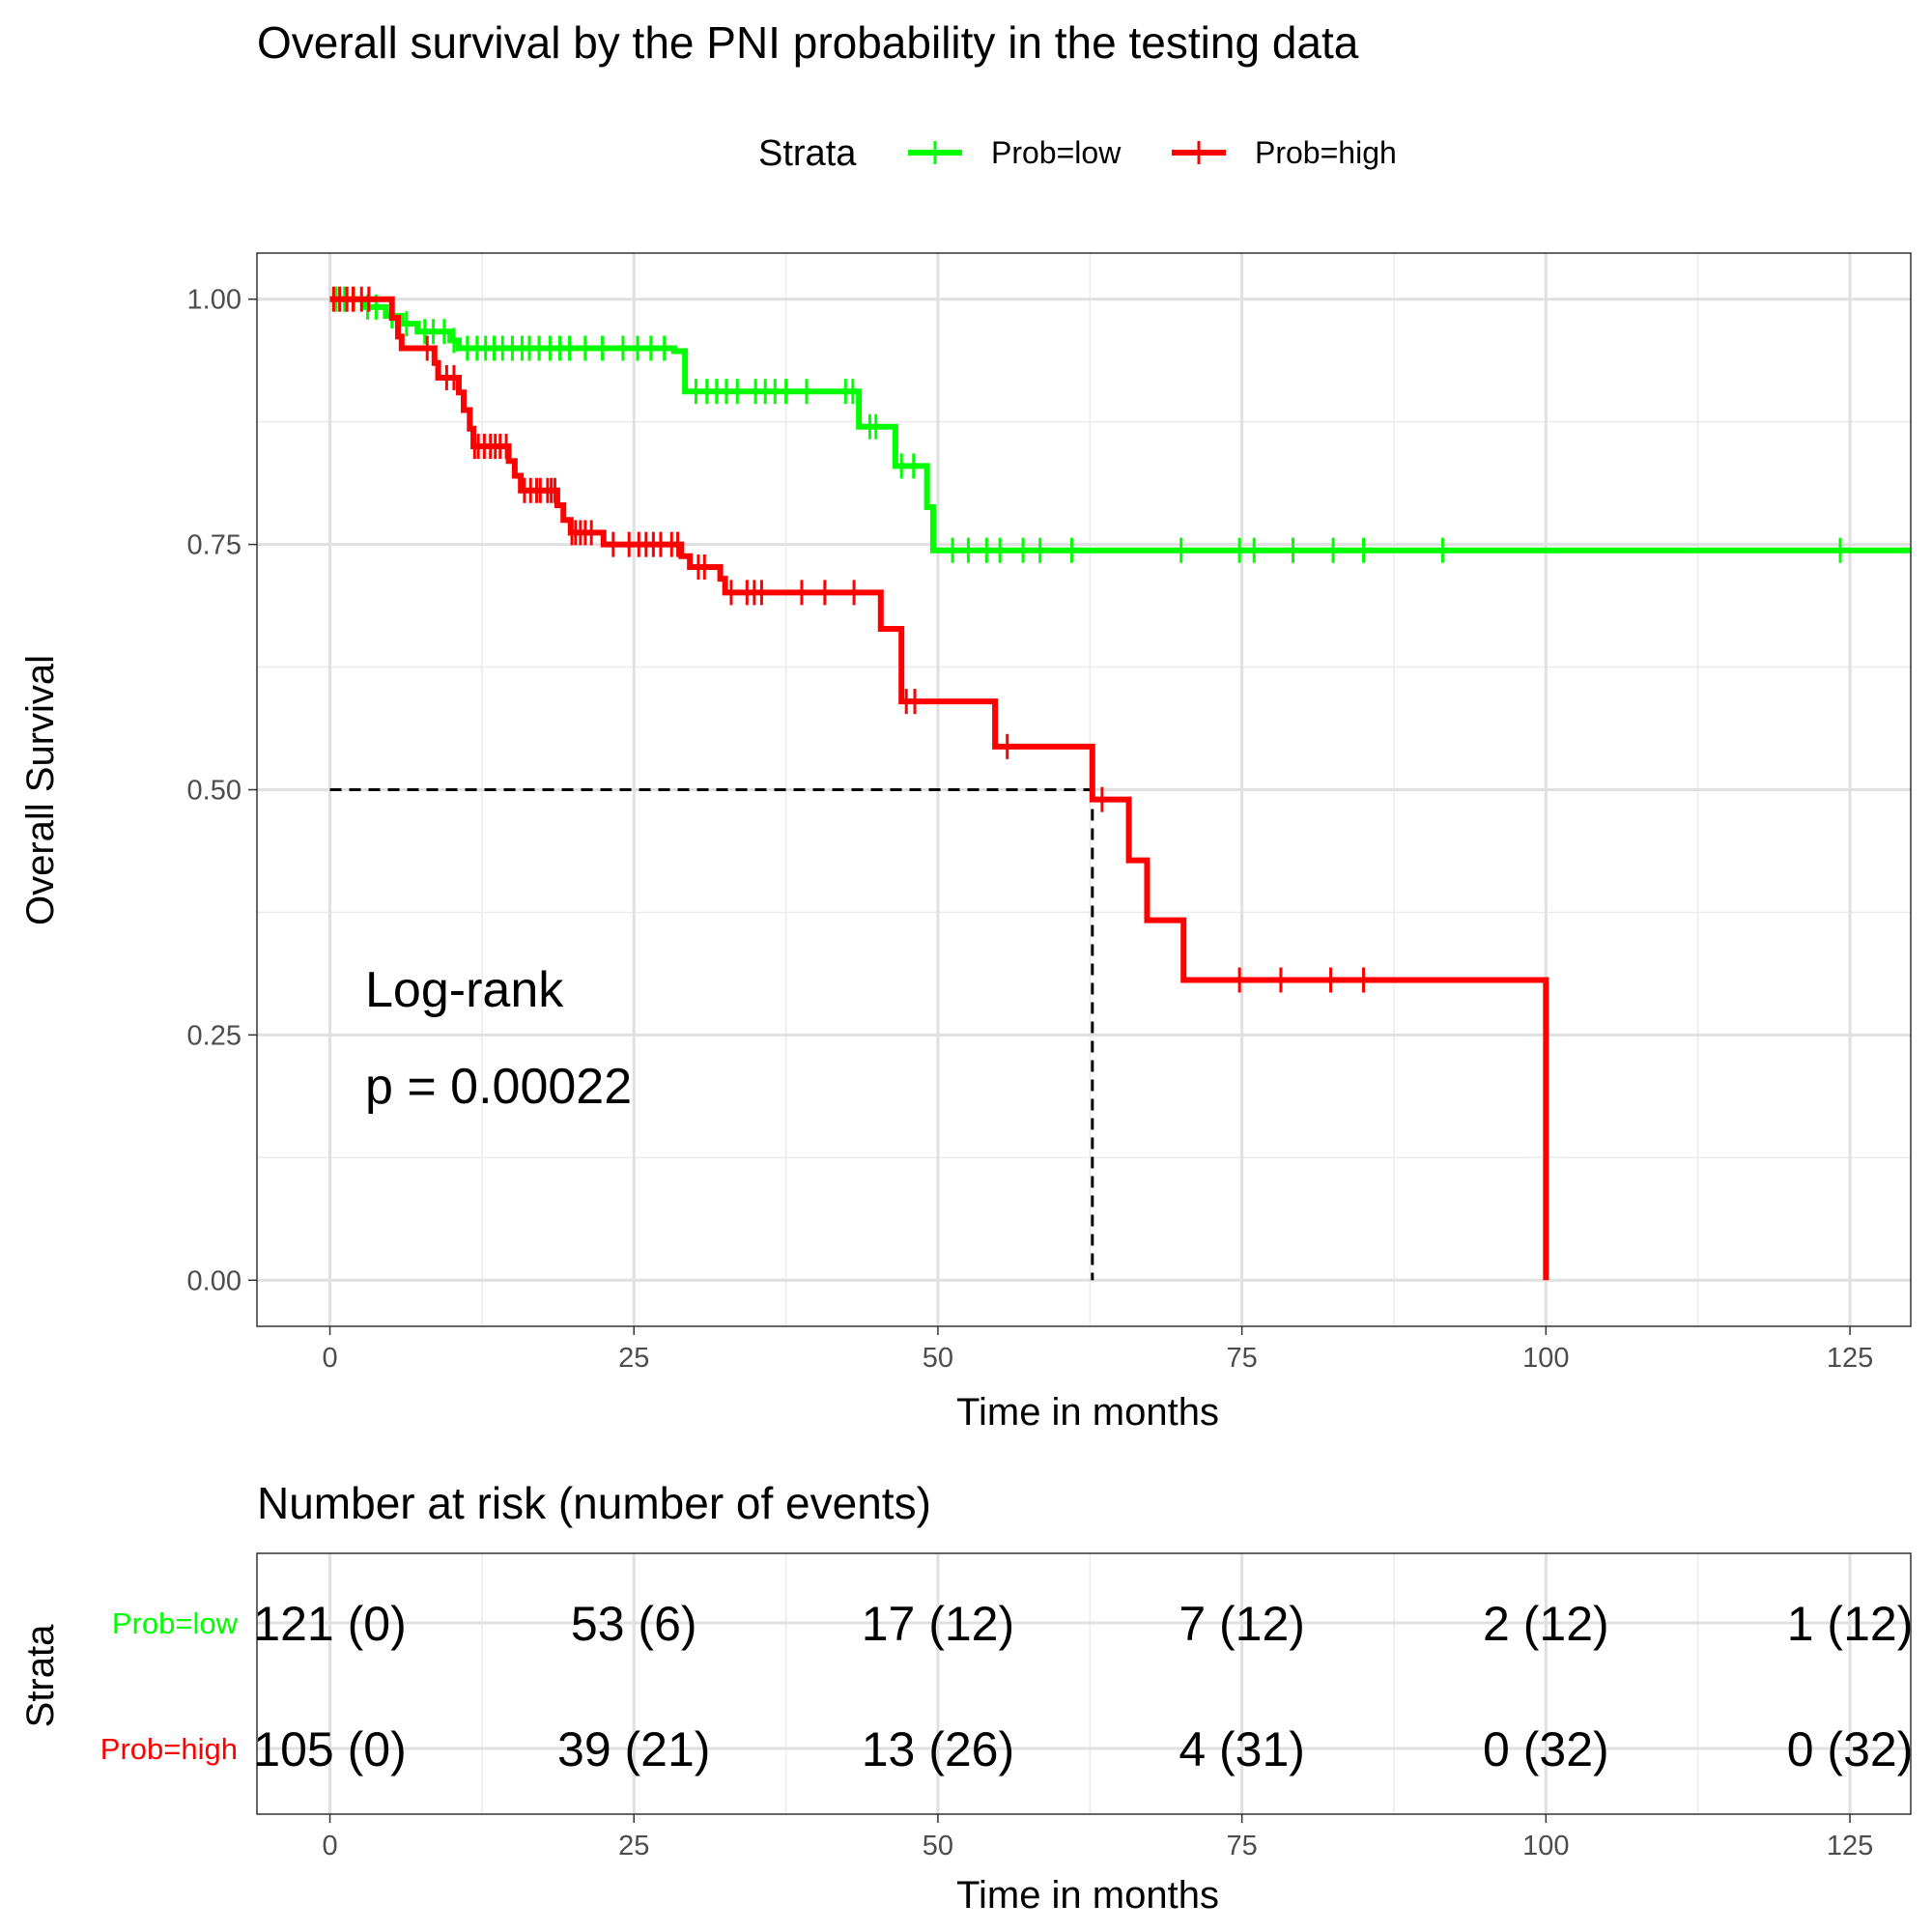 Image resolution: width=1932 pixels, height=1932 pixels. Describe the element at coordinates (938, 1358) in the screenshot. I see `x-tick-label: 50` at that location.